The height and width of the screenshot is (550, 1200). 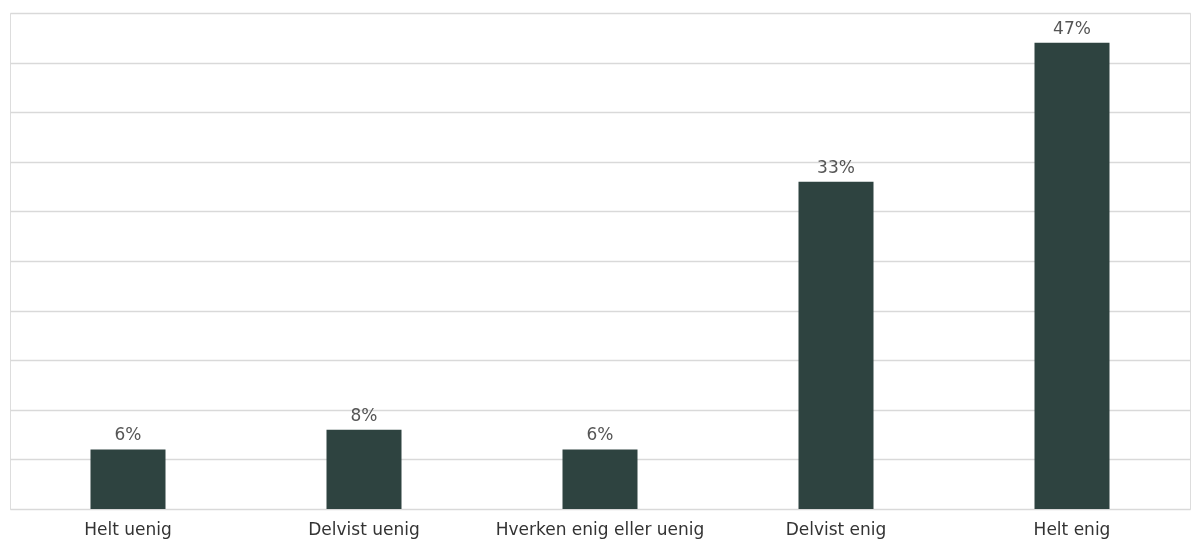 I want to click on x-tick-label: Delvist enig, so click(x=836, y=528).